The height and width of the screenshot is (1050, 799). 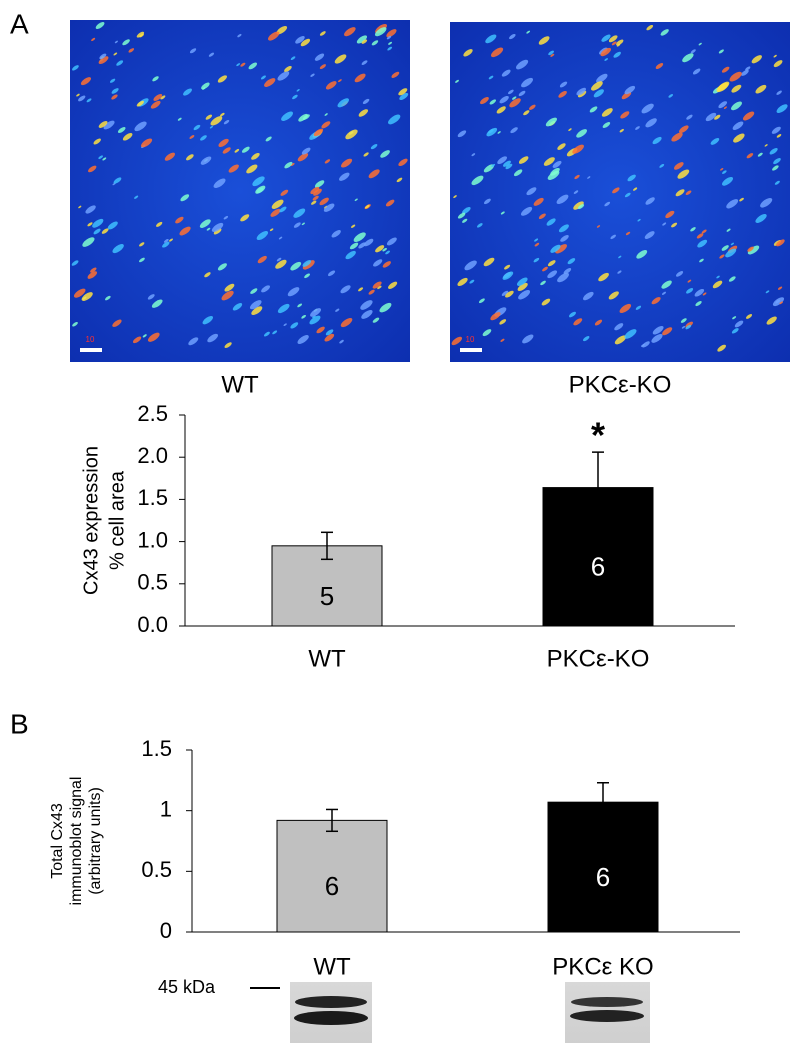 What do you see at coordinates (166, 930) in the screenshot?
I see `y-tick-label: 0` at bounding box center [166, 930].